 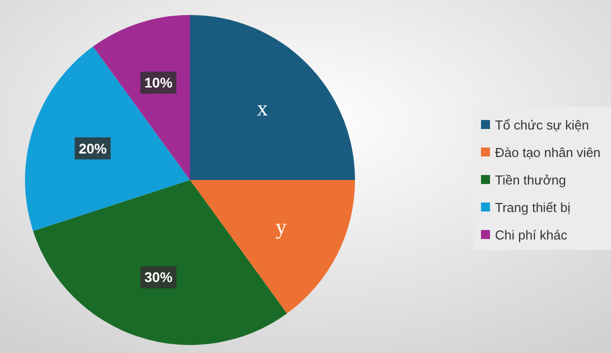 I want to click on data-label: 10%, so click(x=158, y=82).